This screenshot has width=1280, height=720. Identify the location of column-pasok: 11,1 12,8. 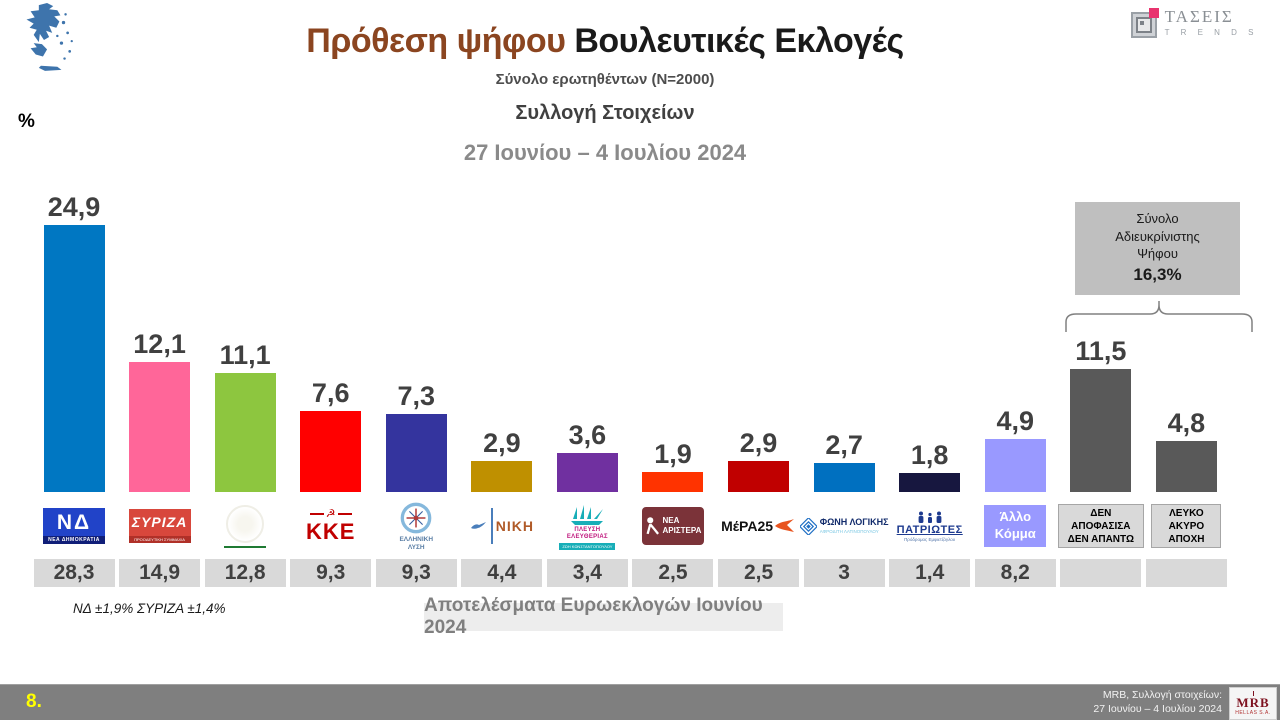
(245, 388).